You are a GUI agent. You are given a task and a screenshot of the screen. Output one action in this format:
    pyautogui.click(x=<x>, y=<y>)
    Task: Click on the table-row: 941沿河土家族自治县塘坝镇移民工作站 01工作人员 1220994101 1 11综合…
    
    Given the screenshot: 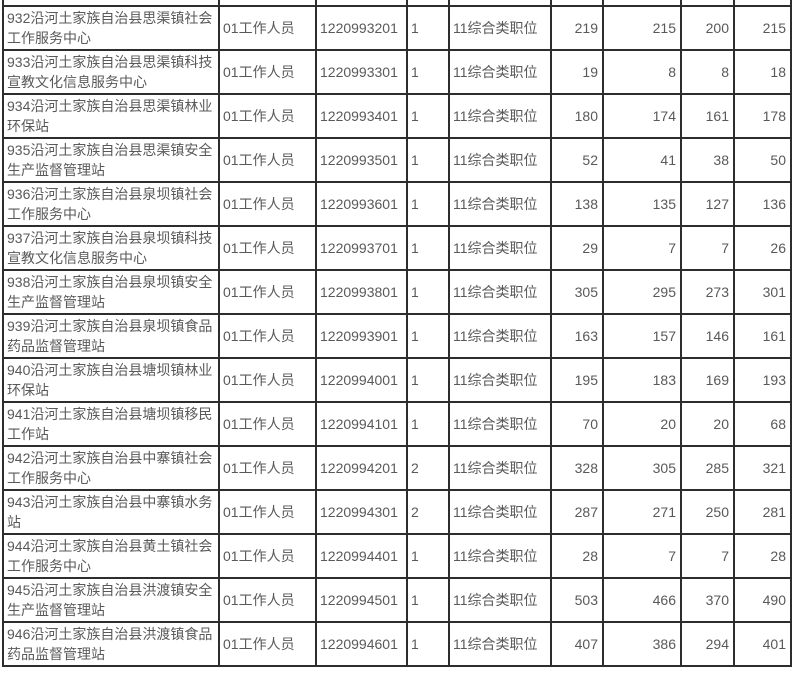 What is the action you would take?
    pyautogui.click(x=397, y=424)
    